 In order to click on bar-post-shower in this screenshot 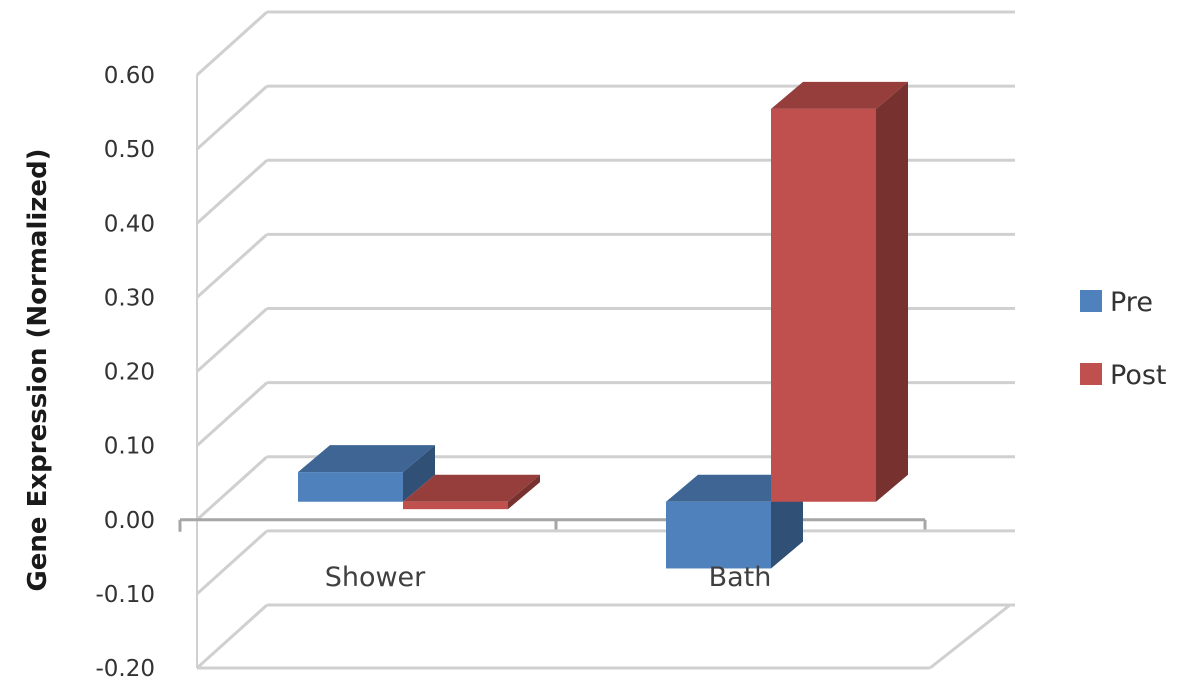, I will do `click(471, 492)`.